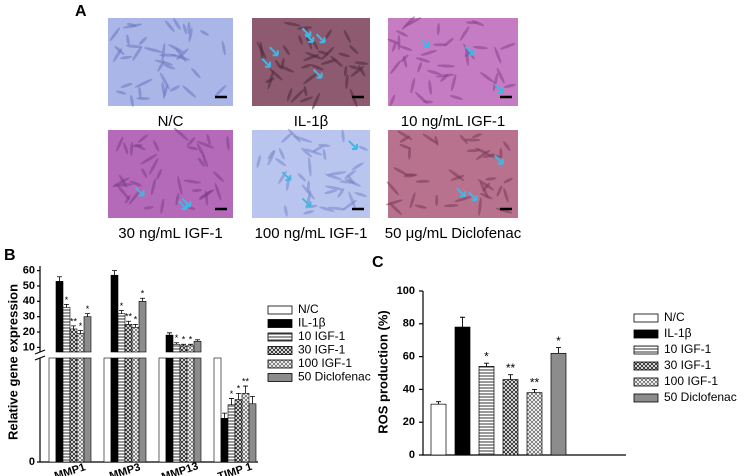 Image resolution: width=753 pixels, height=476 pixels. I want to click on x-tick-label: MMP1, so click(70, 468).